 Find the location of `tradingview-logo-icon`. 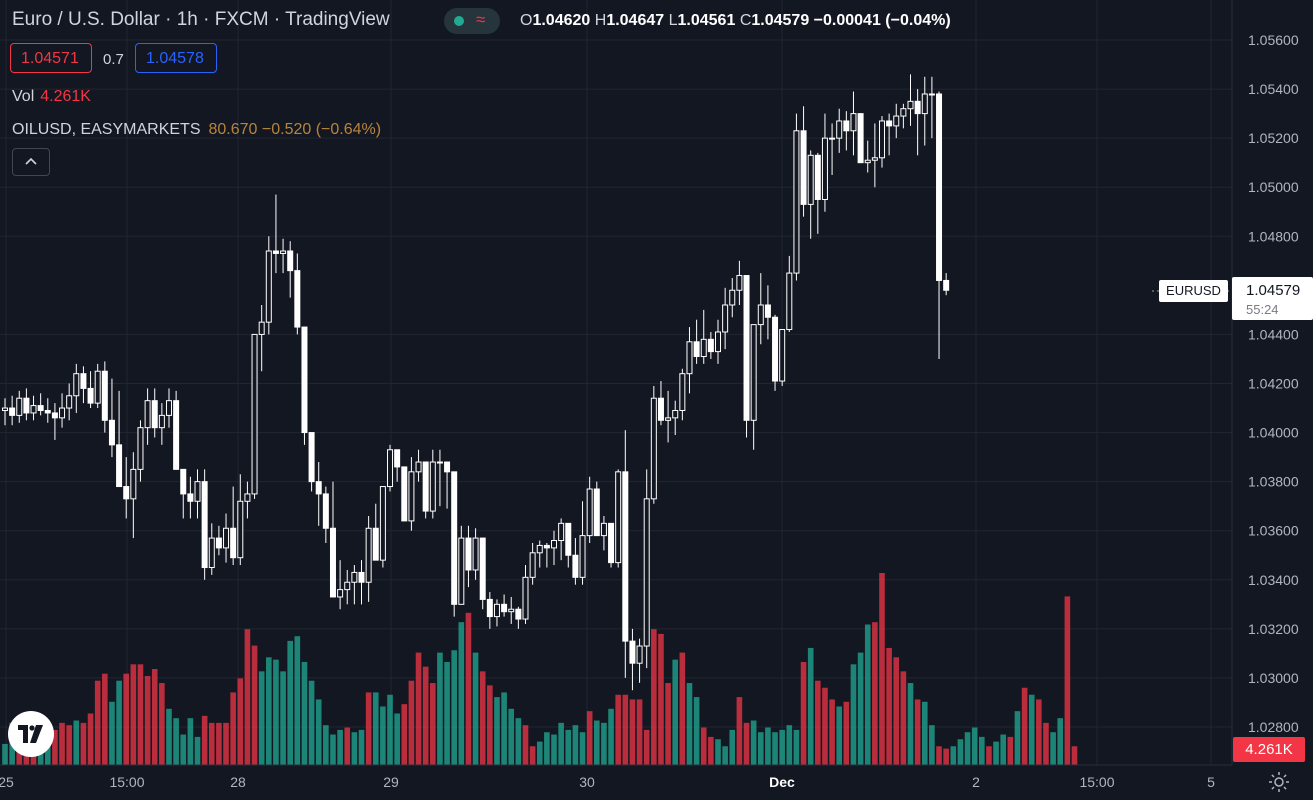

tradingview-logo-icon is located at coordinates (31, 734).